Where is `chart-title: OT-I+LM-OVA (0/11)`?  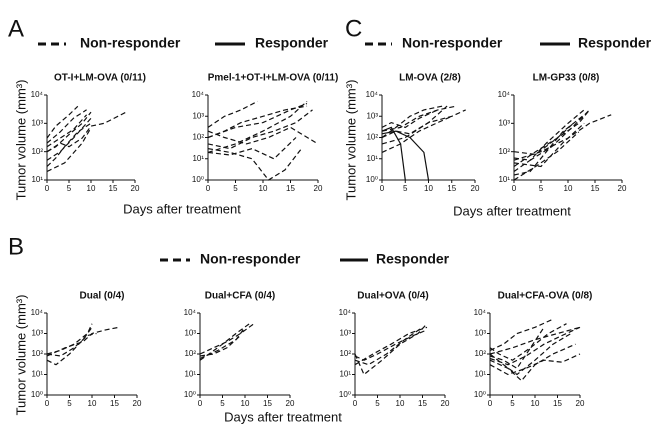 chart-title: OT-I+LM-OVA (0/11) is located at coordinates (100, 78).